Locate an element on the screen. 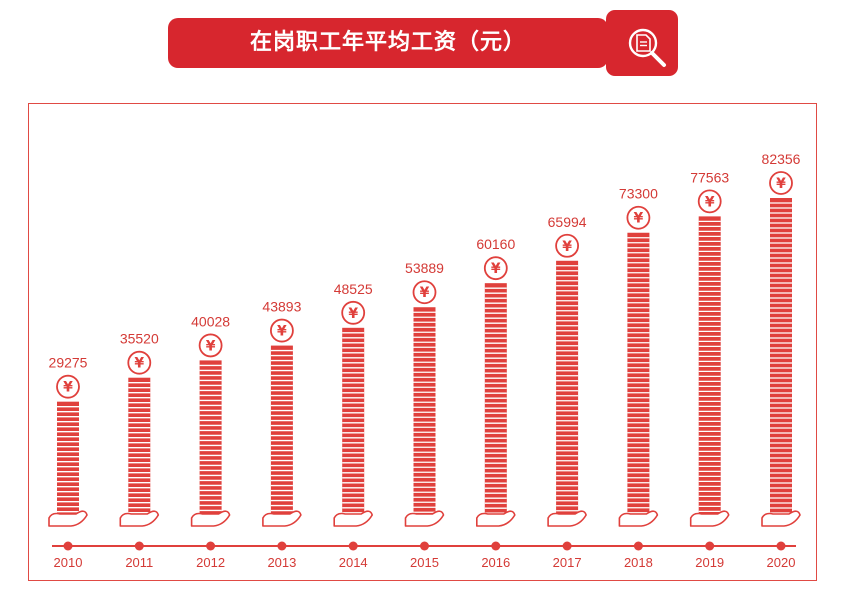 The height and width of the screenshot is (613, 850). value-label: 53889 is located at coordinates (424, 268).